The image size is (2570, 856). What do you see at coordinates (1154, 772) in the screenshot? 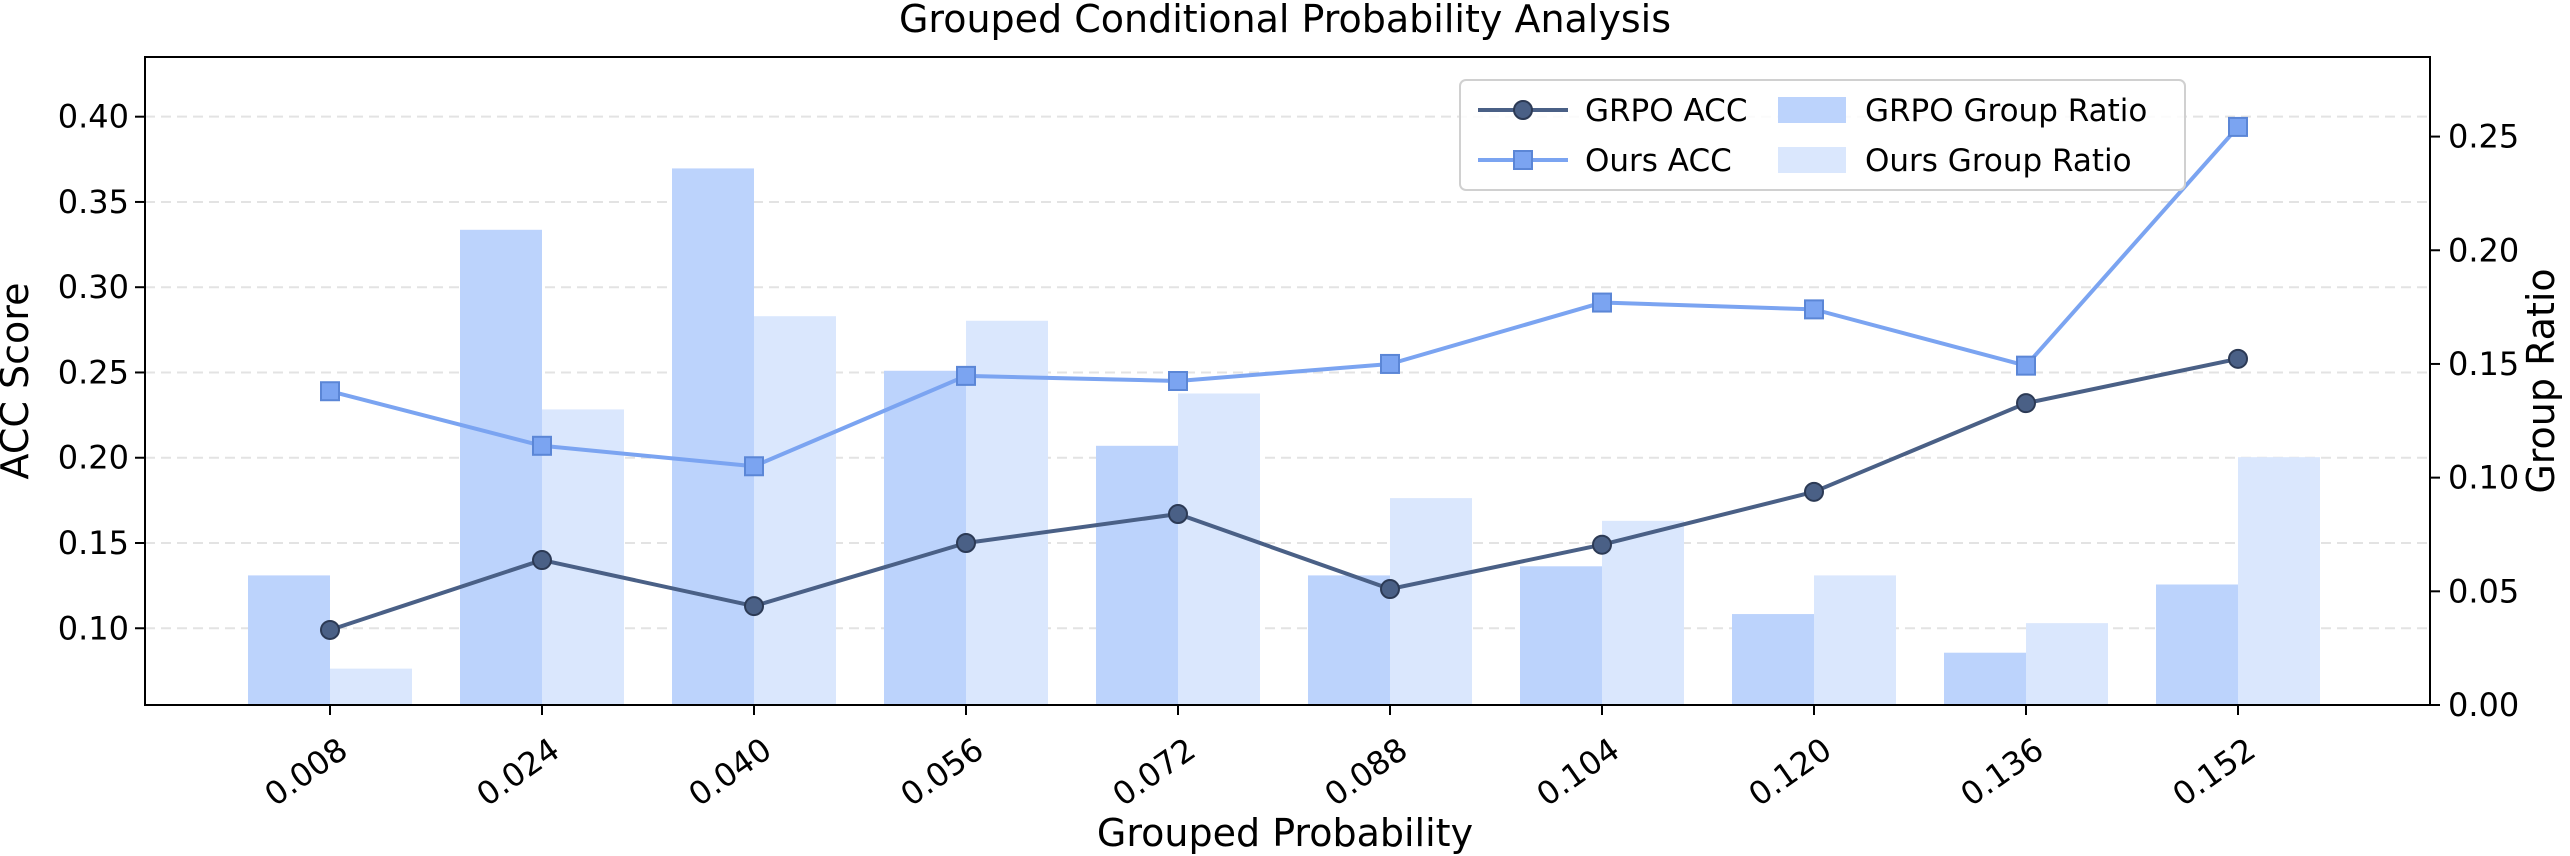
I see `x-tick-label: 0.072` at bounding box center [1154, 772].